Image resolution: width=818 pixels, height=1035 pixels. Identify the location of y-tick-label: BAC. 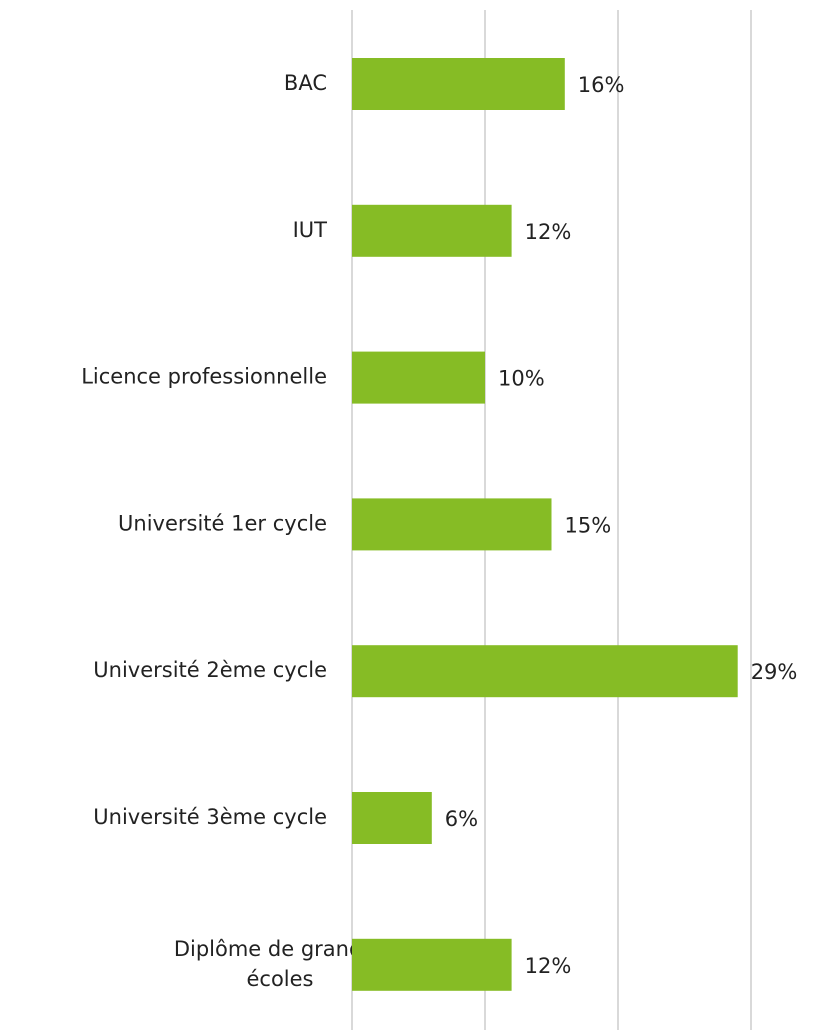
(305, 83).